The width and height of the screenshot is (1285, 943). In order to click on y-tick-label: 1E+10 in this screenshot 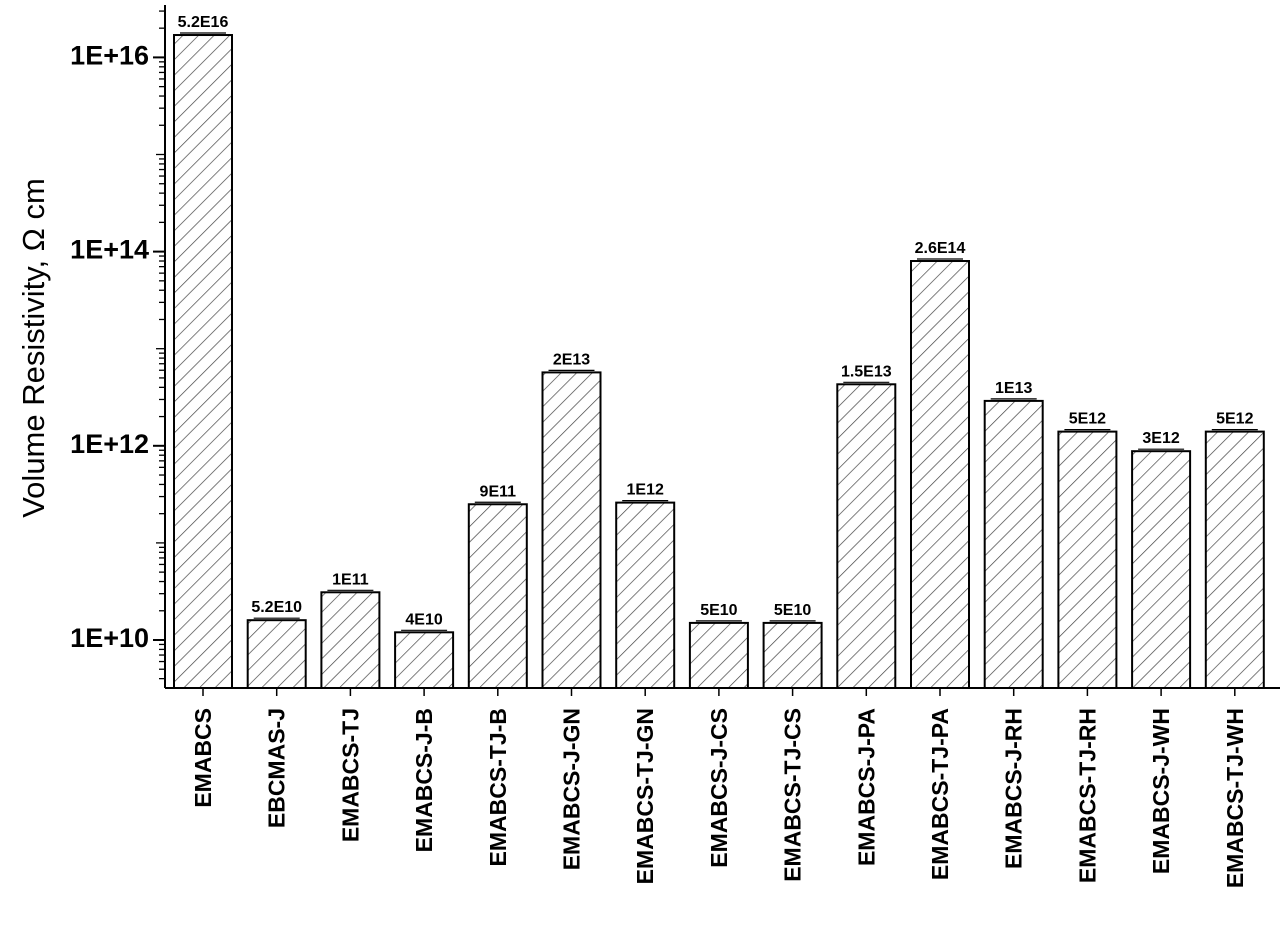, I will do `click(109, 638)`.